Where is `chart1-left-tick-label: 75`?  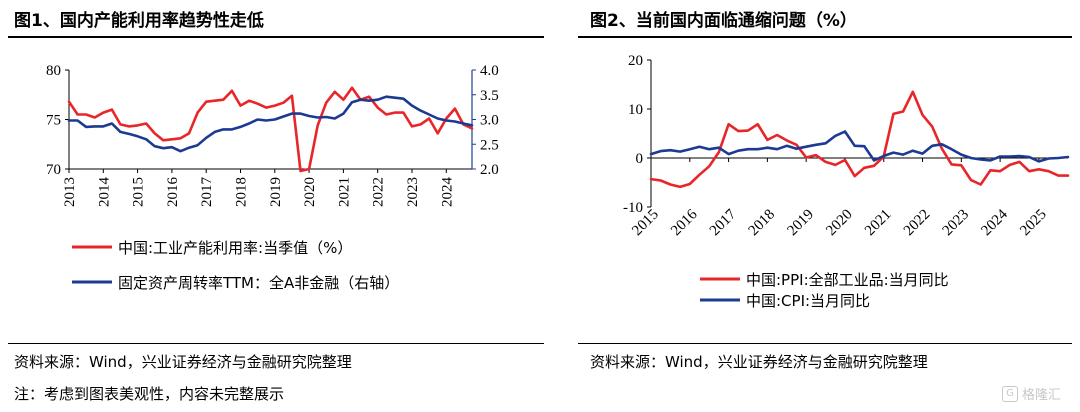 chart1-left-tick-label: 75 is located at coordinates (53, 121).